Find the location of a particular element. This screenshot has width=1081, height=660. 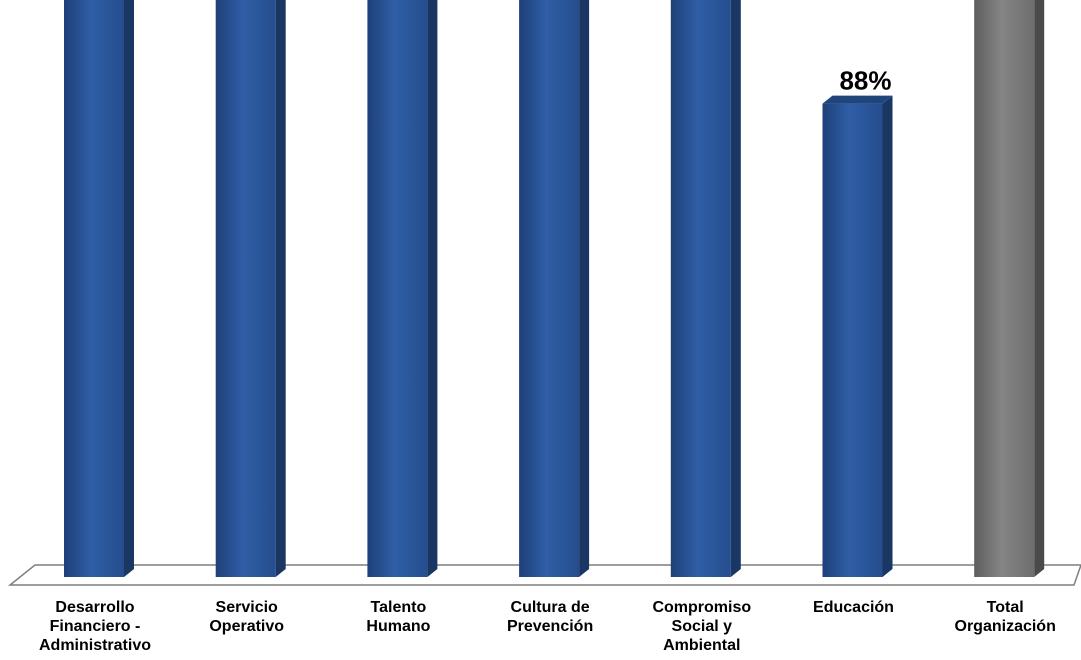

value-label: 88% is located at coordinates (865, 81).